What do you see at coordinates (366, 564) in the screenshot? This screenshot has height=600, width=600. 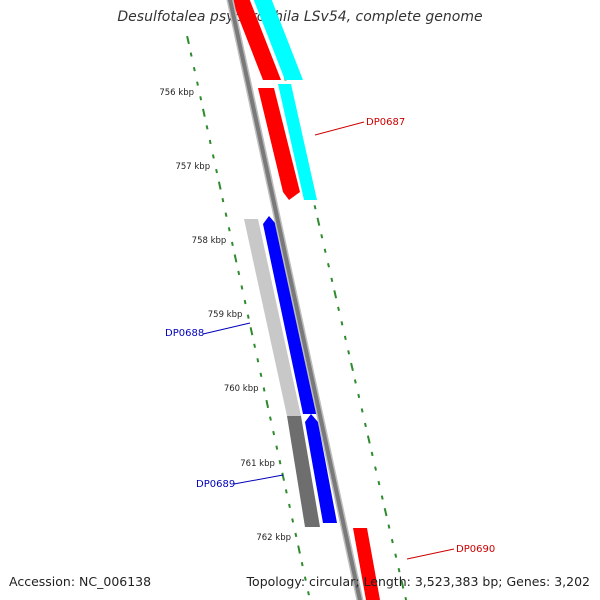 I see `forward-cds-dp0690` at bounding box center [366, 564].